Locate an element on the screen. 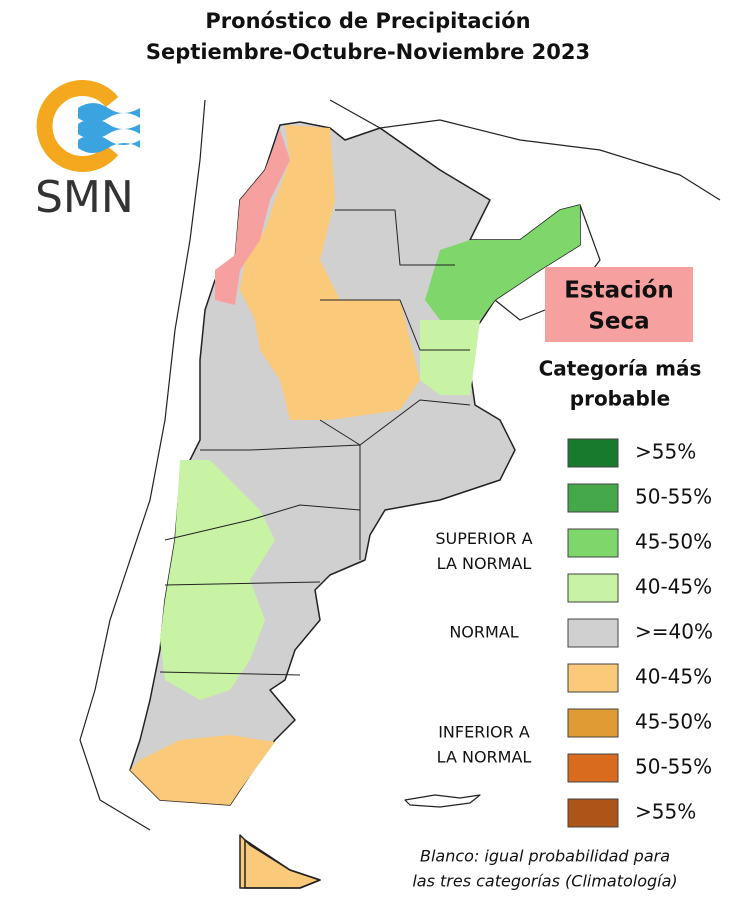 This screenshot has height=900, width=735. legend-group-label: NORMAL is located at coordinates (483, 632).